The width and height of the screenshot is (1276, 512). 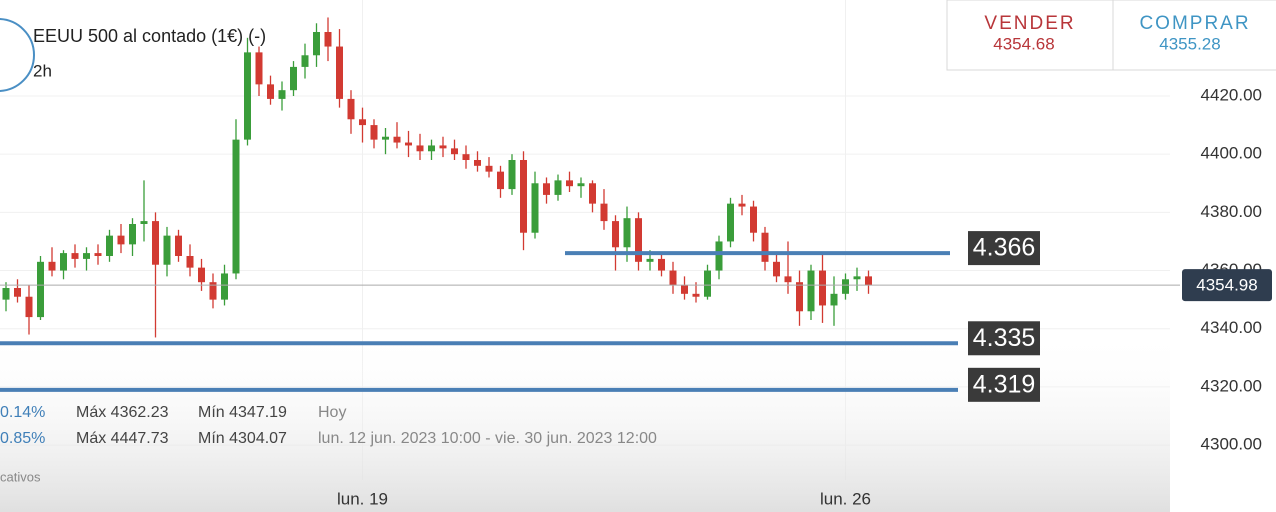 I want to click on sell-button: VENDER, so click(x=1029, y=23).